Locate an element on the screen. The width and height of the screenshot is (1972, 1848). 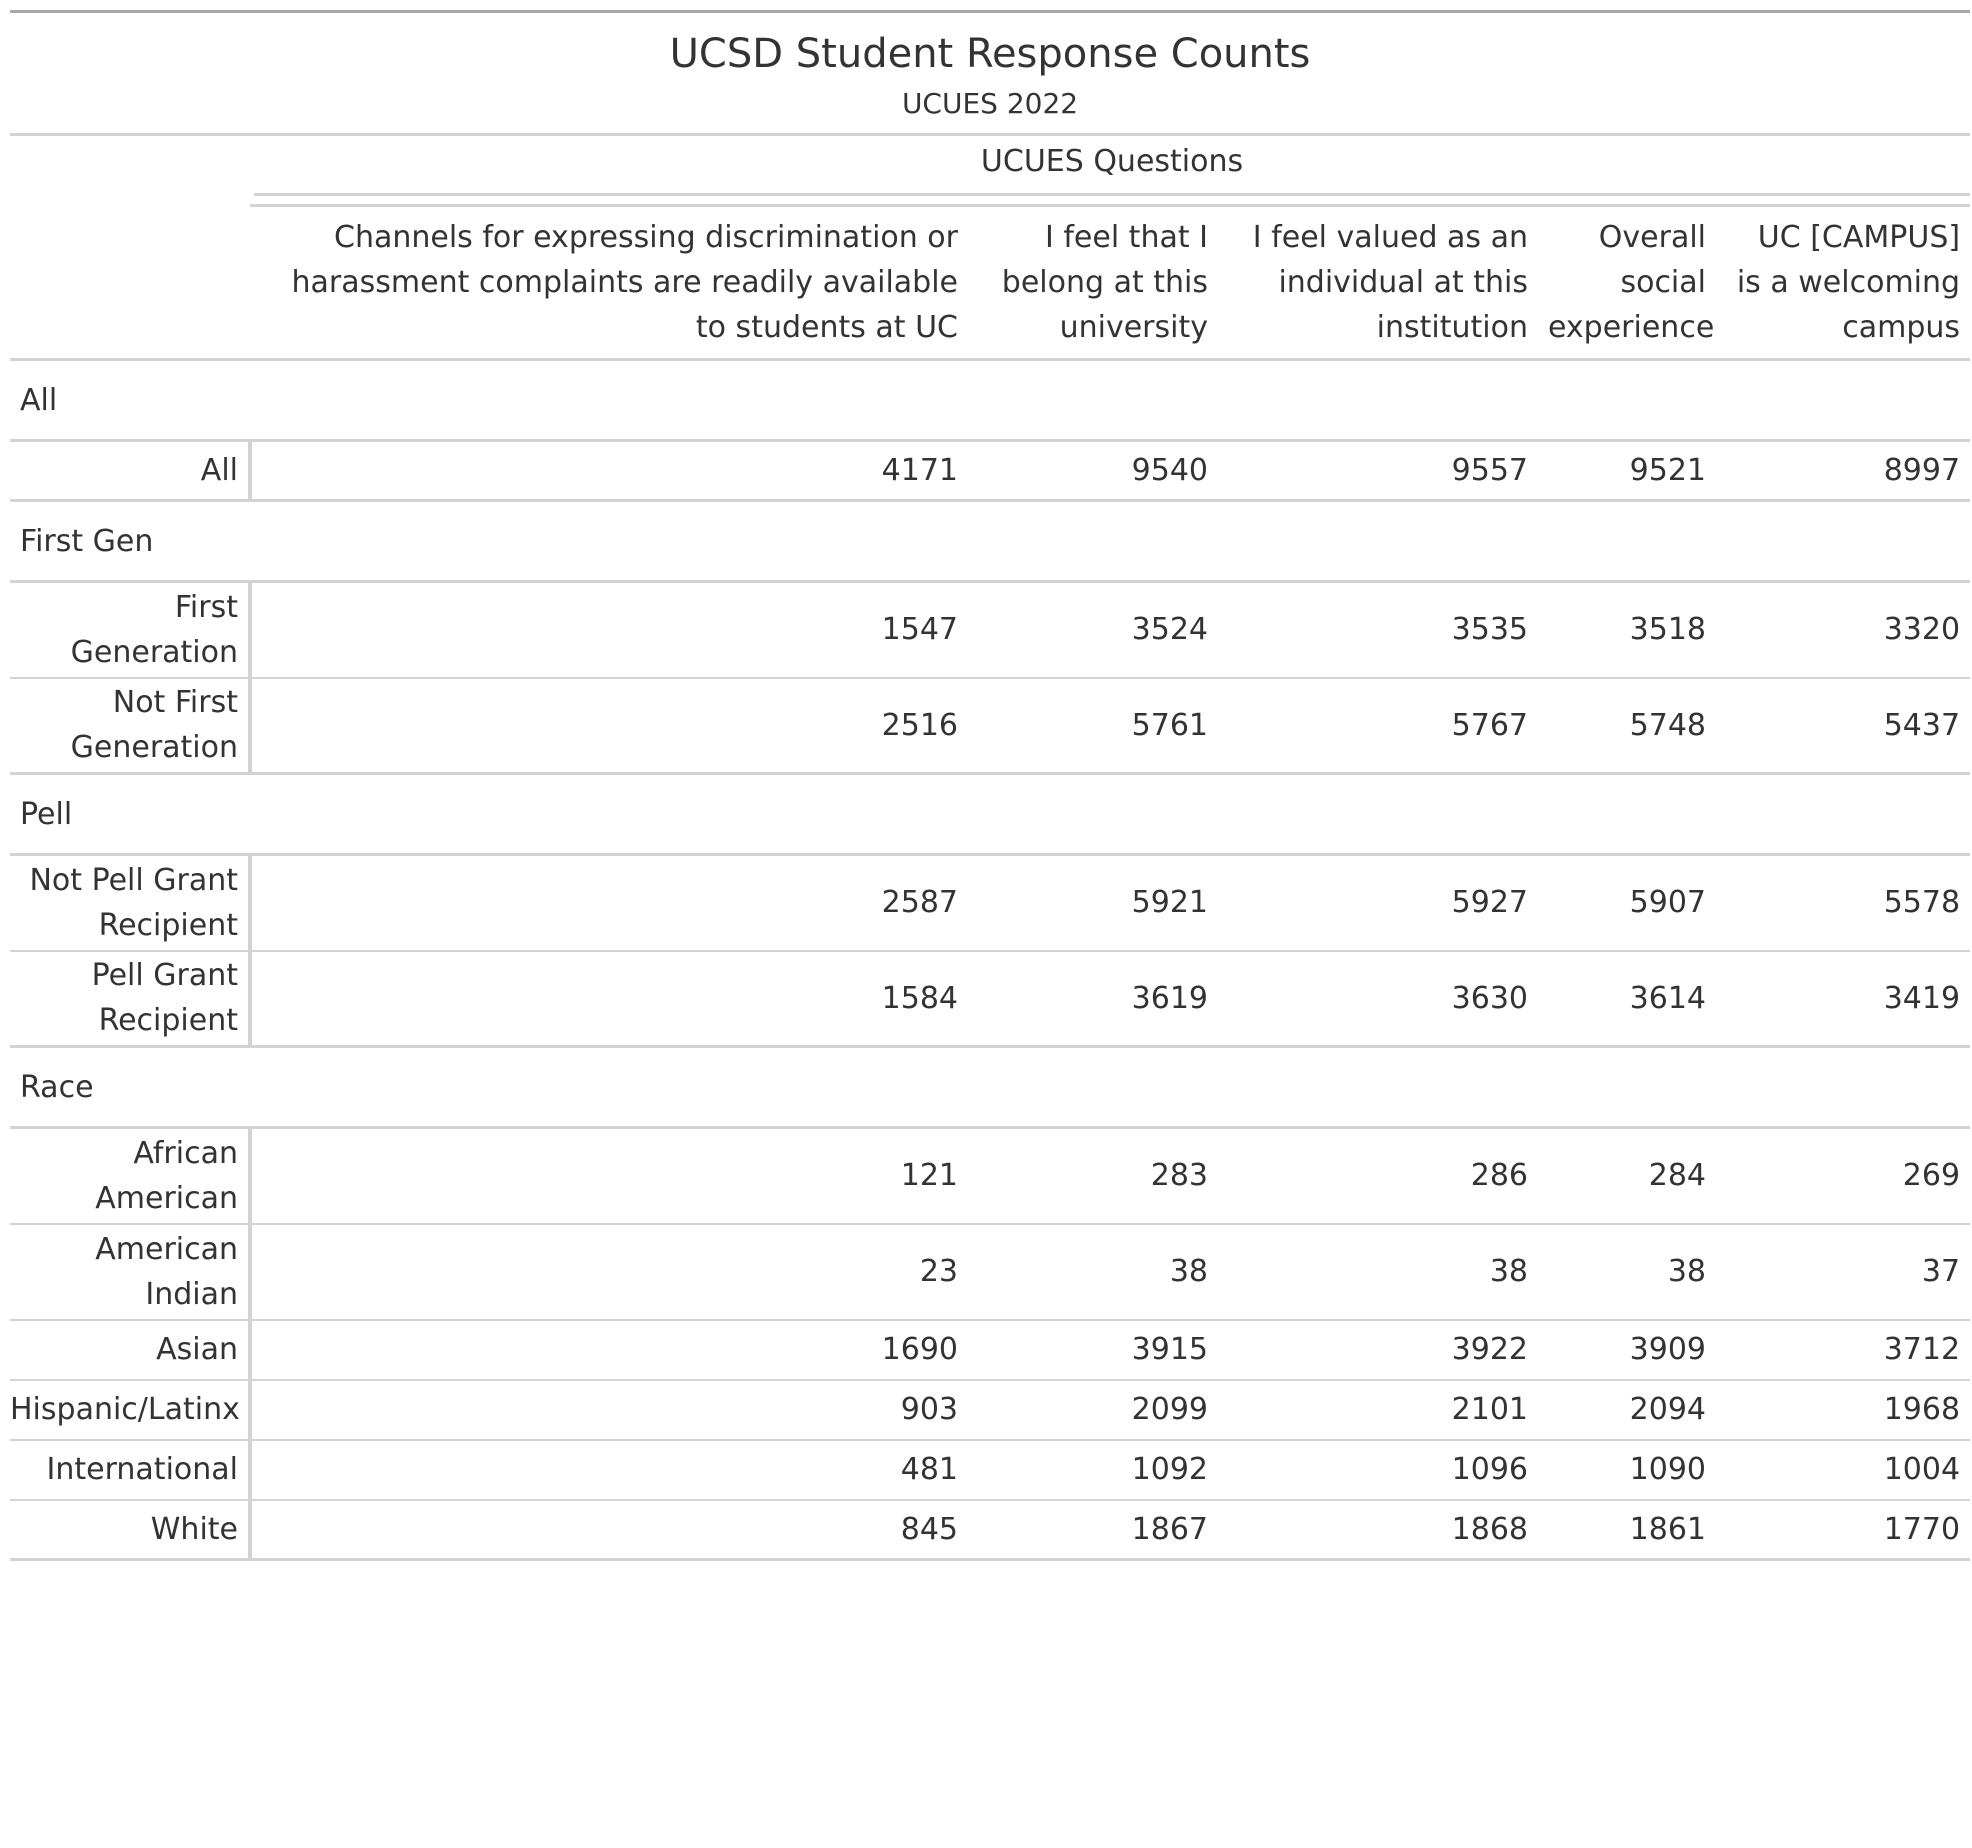
row-label: International is located at coordinates (131, 1469).